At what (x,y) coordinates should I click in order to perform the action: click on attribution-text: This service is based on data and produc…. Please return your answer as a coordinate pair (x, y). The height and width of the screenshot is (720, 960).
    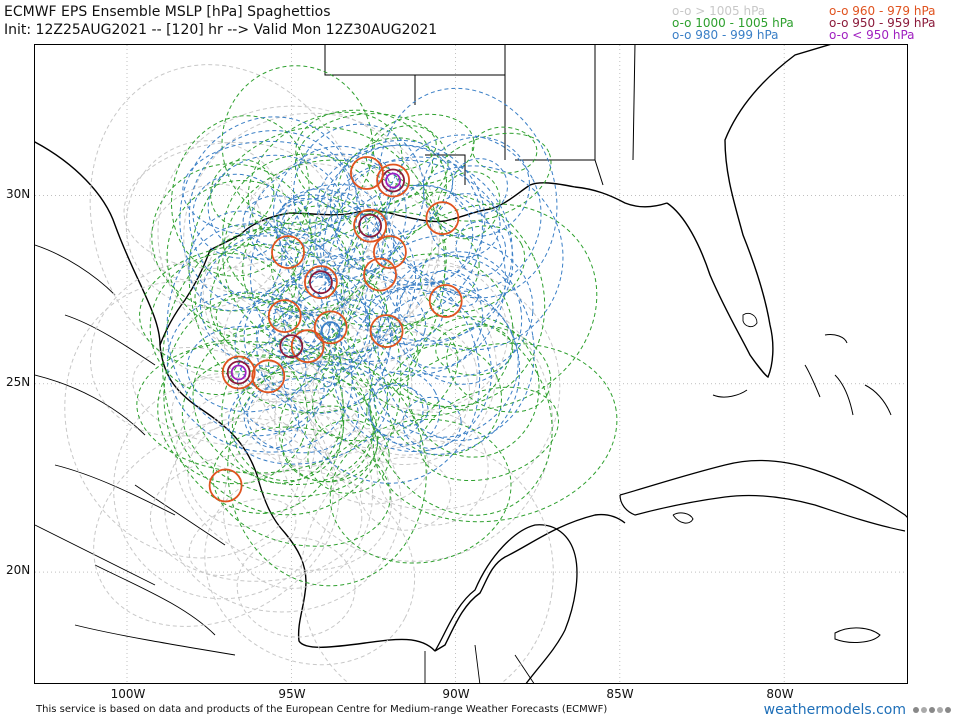
    Looking at the image, I should click on (322, 709).